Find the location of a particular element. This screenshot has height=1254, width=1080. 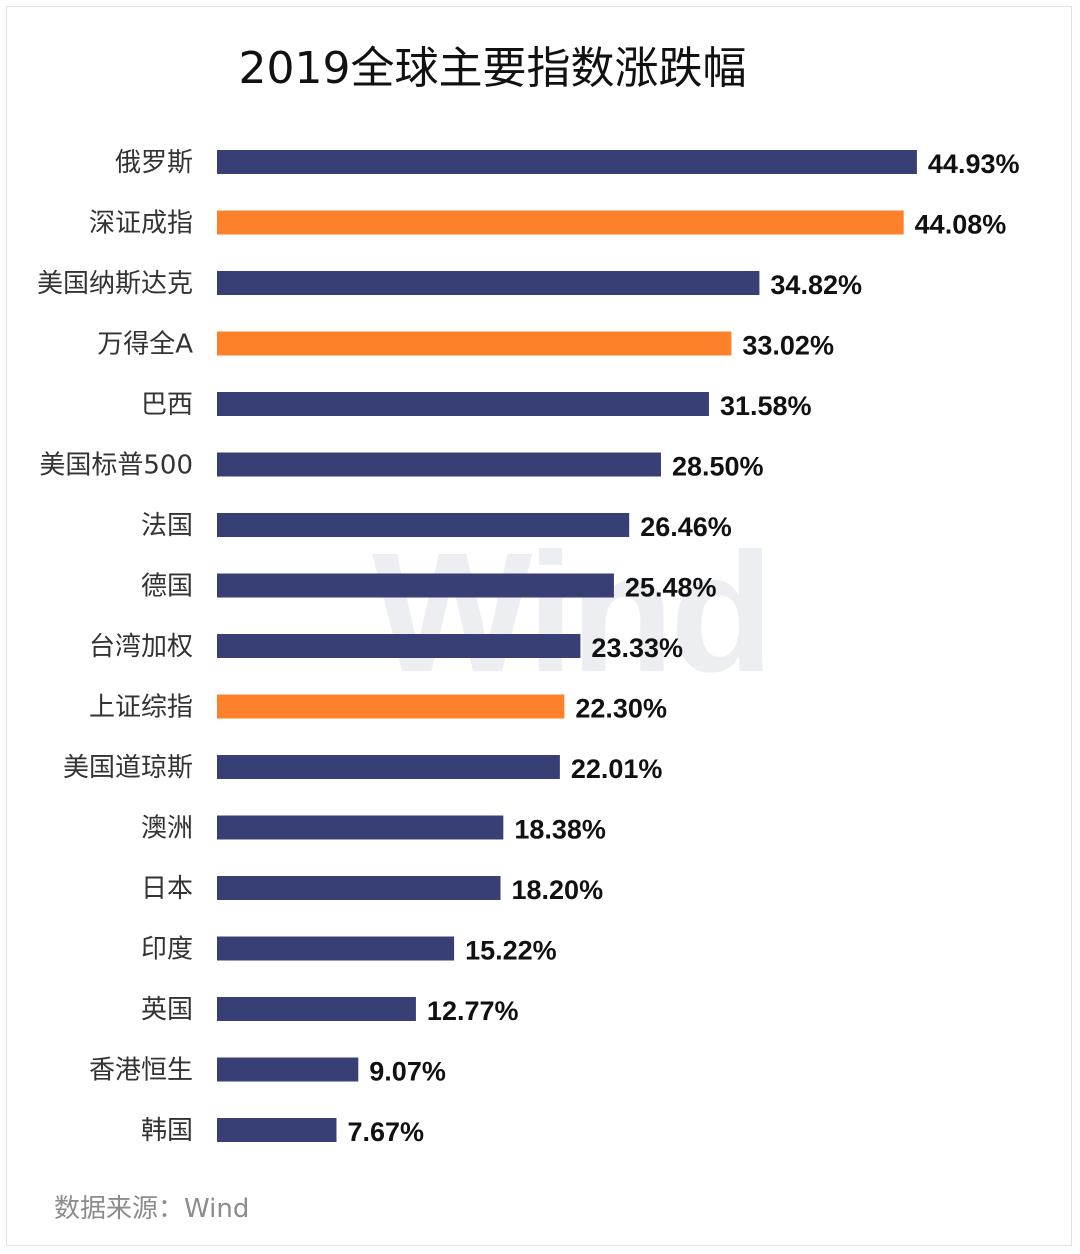

value-label: 34.82% is located at coordinates (816, 285).